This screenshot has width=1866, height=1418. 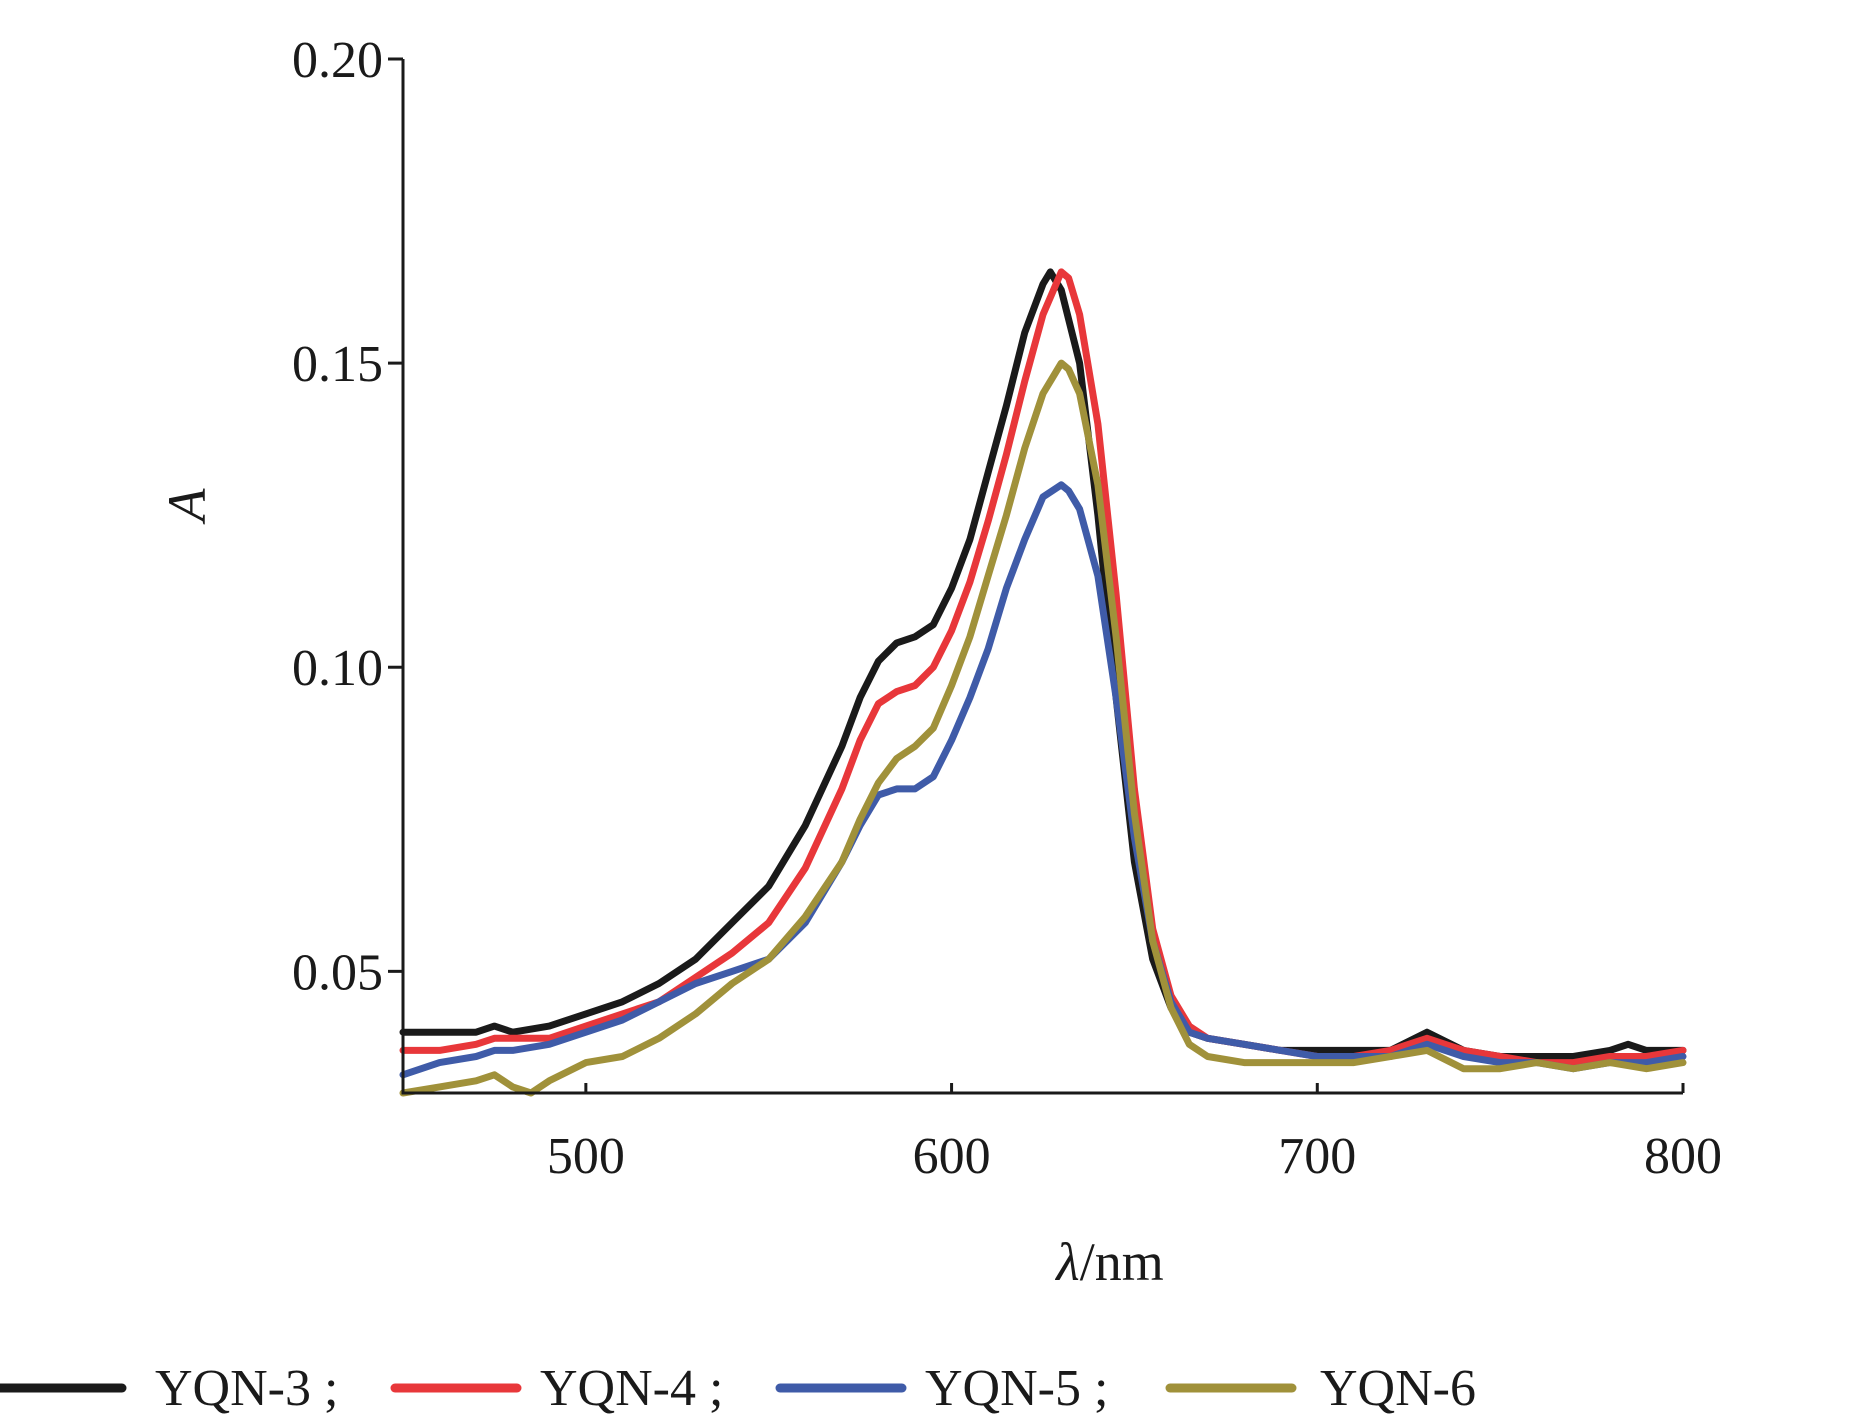 I want to click on x-axis-label: λ/nm, so click(x=1108, y=1262).